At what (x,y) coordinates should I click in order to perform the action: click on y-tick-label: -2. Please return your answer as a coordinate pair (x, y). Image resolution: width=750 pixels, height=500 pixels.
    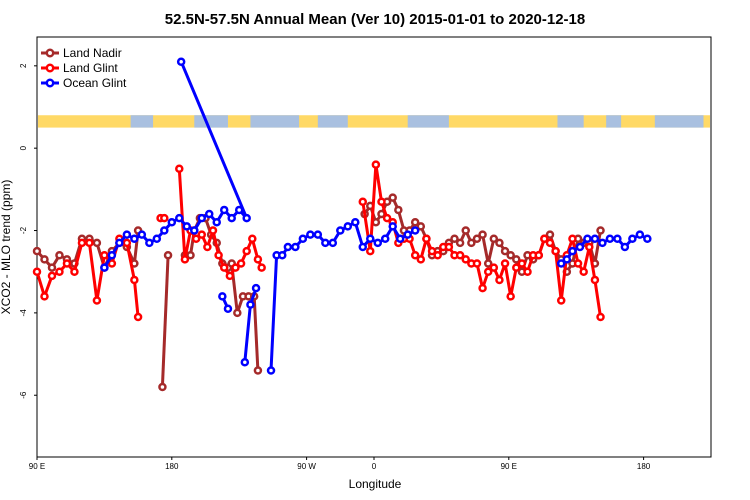
    Looking at the image, I should click on (23, 230).